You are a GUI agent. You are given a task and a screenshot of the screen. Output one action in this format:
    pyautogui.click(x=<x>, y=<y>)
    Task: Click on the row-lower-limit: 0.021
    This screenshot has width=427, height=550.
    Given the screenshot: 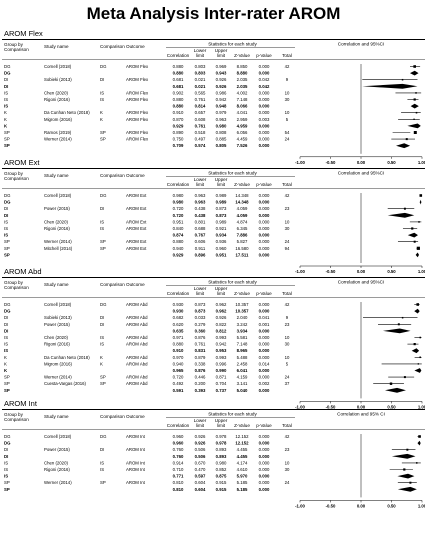 What is the action you would take?
    pyautogui.click(x=200, y=86)
    